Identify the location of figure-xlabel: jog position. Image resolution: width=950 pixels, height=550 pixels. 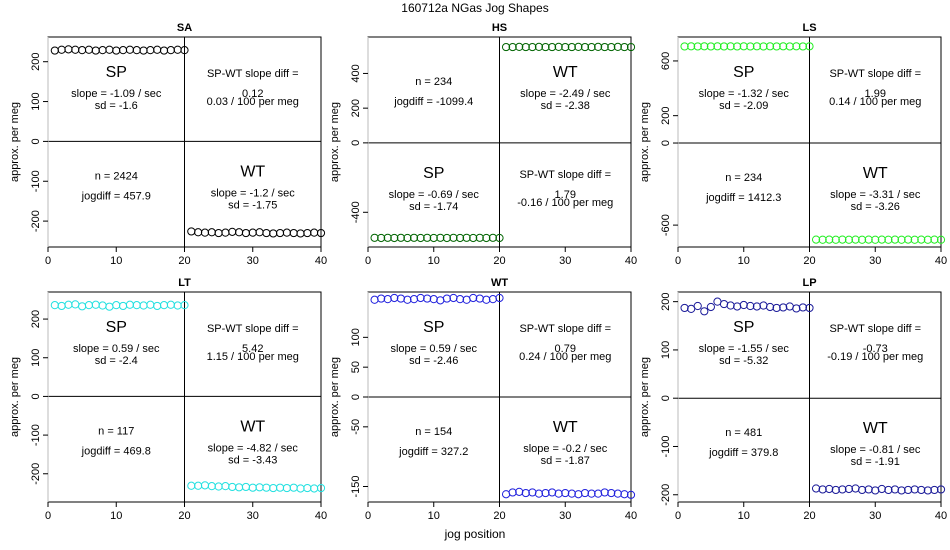
(475, 534).